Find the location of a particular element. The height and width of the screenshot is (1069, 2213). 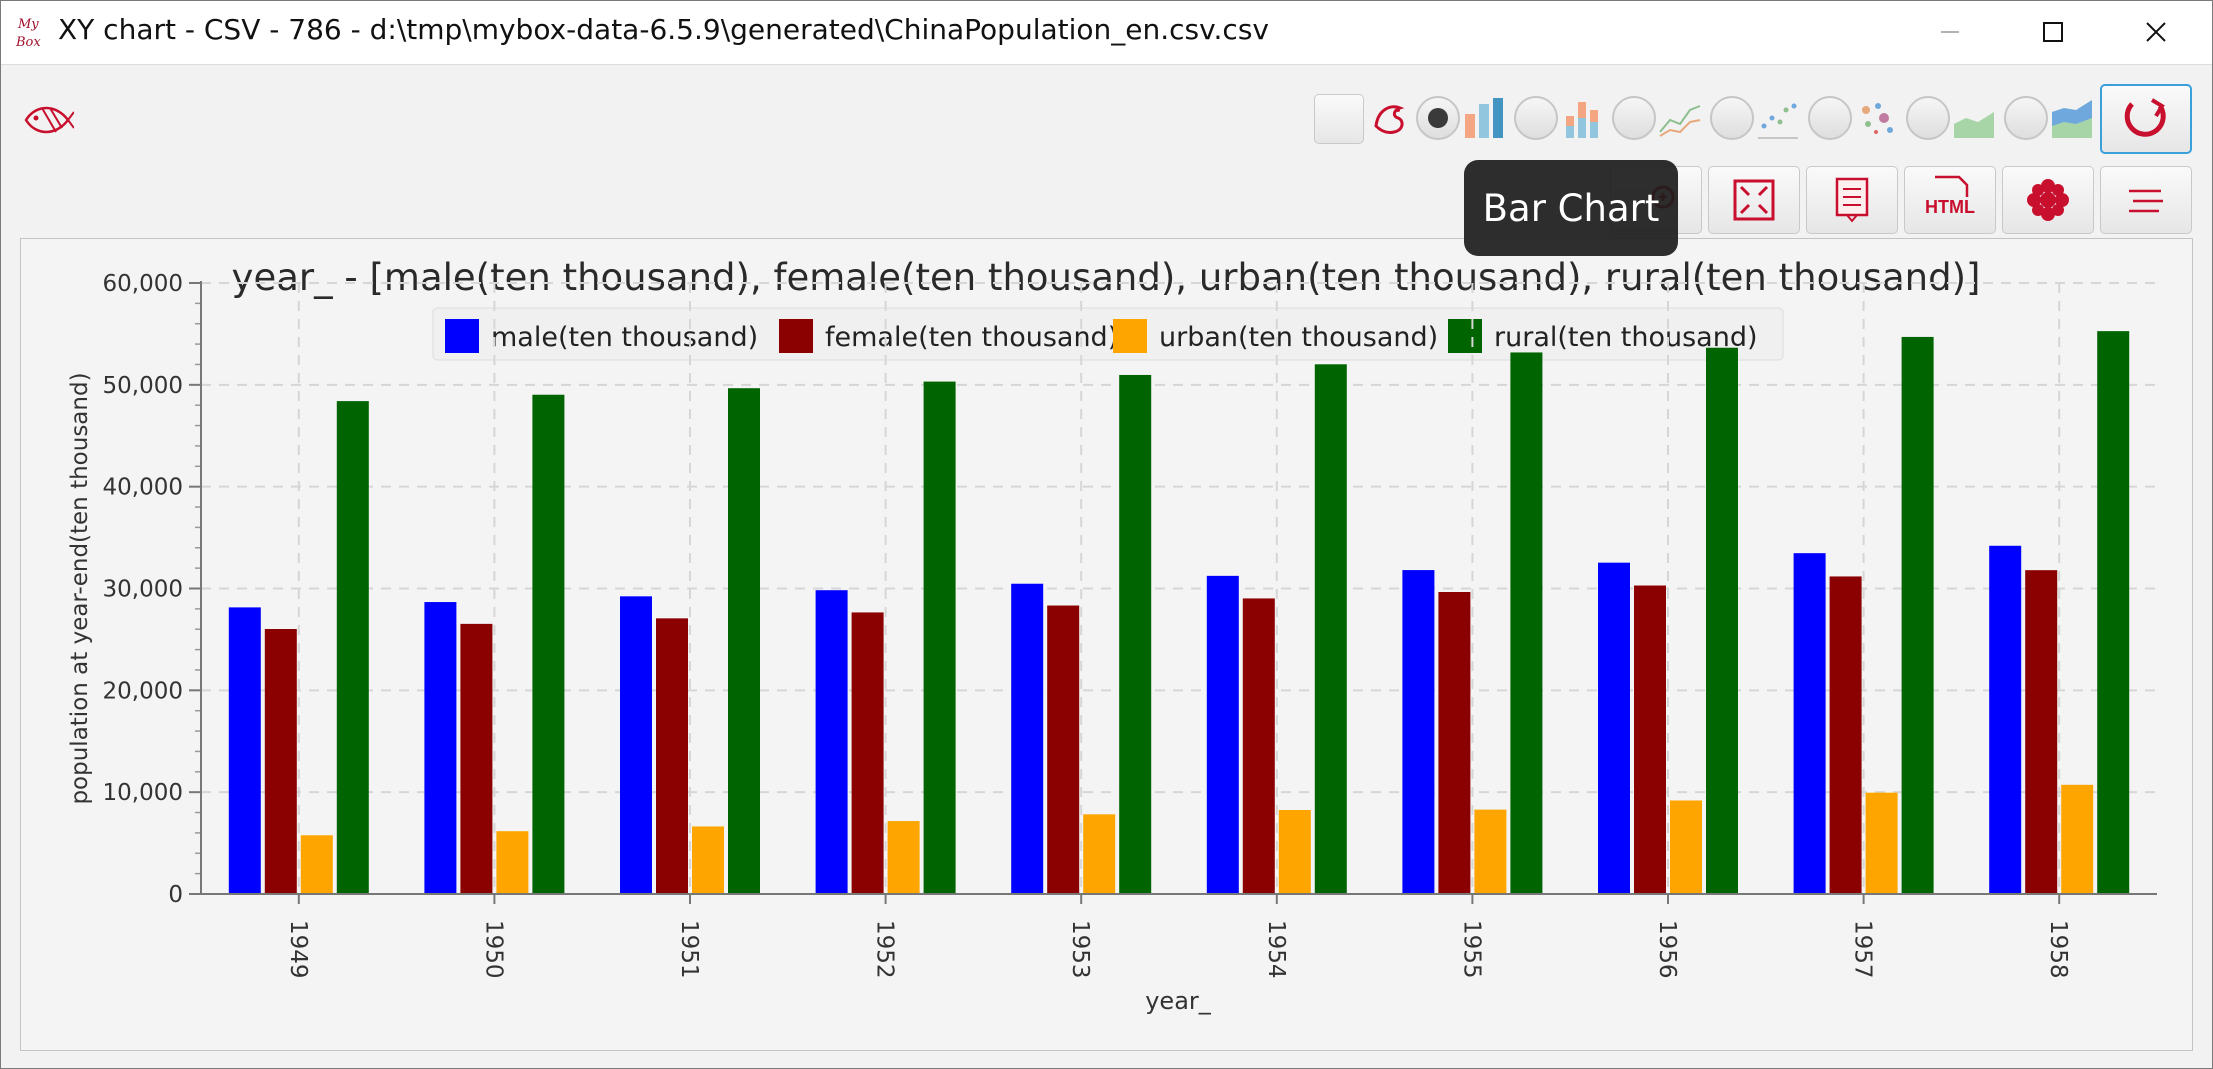

tooltip: Bar Chart is located at coordinates (1571, 208).